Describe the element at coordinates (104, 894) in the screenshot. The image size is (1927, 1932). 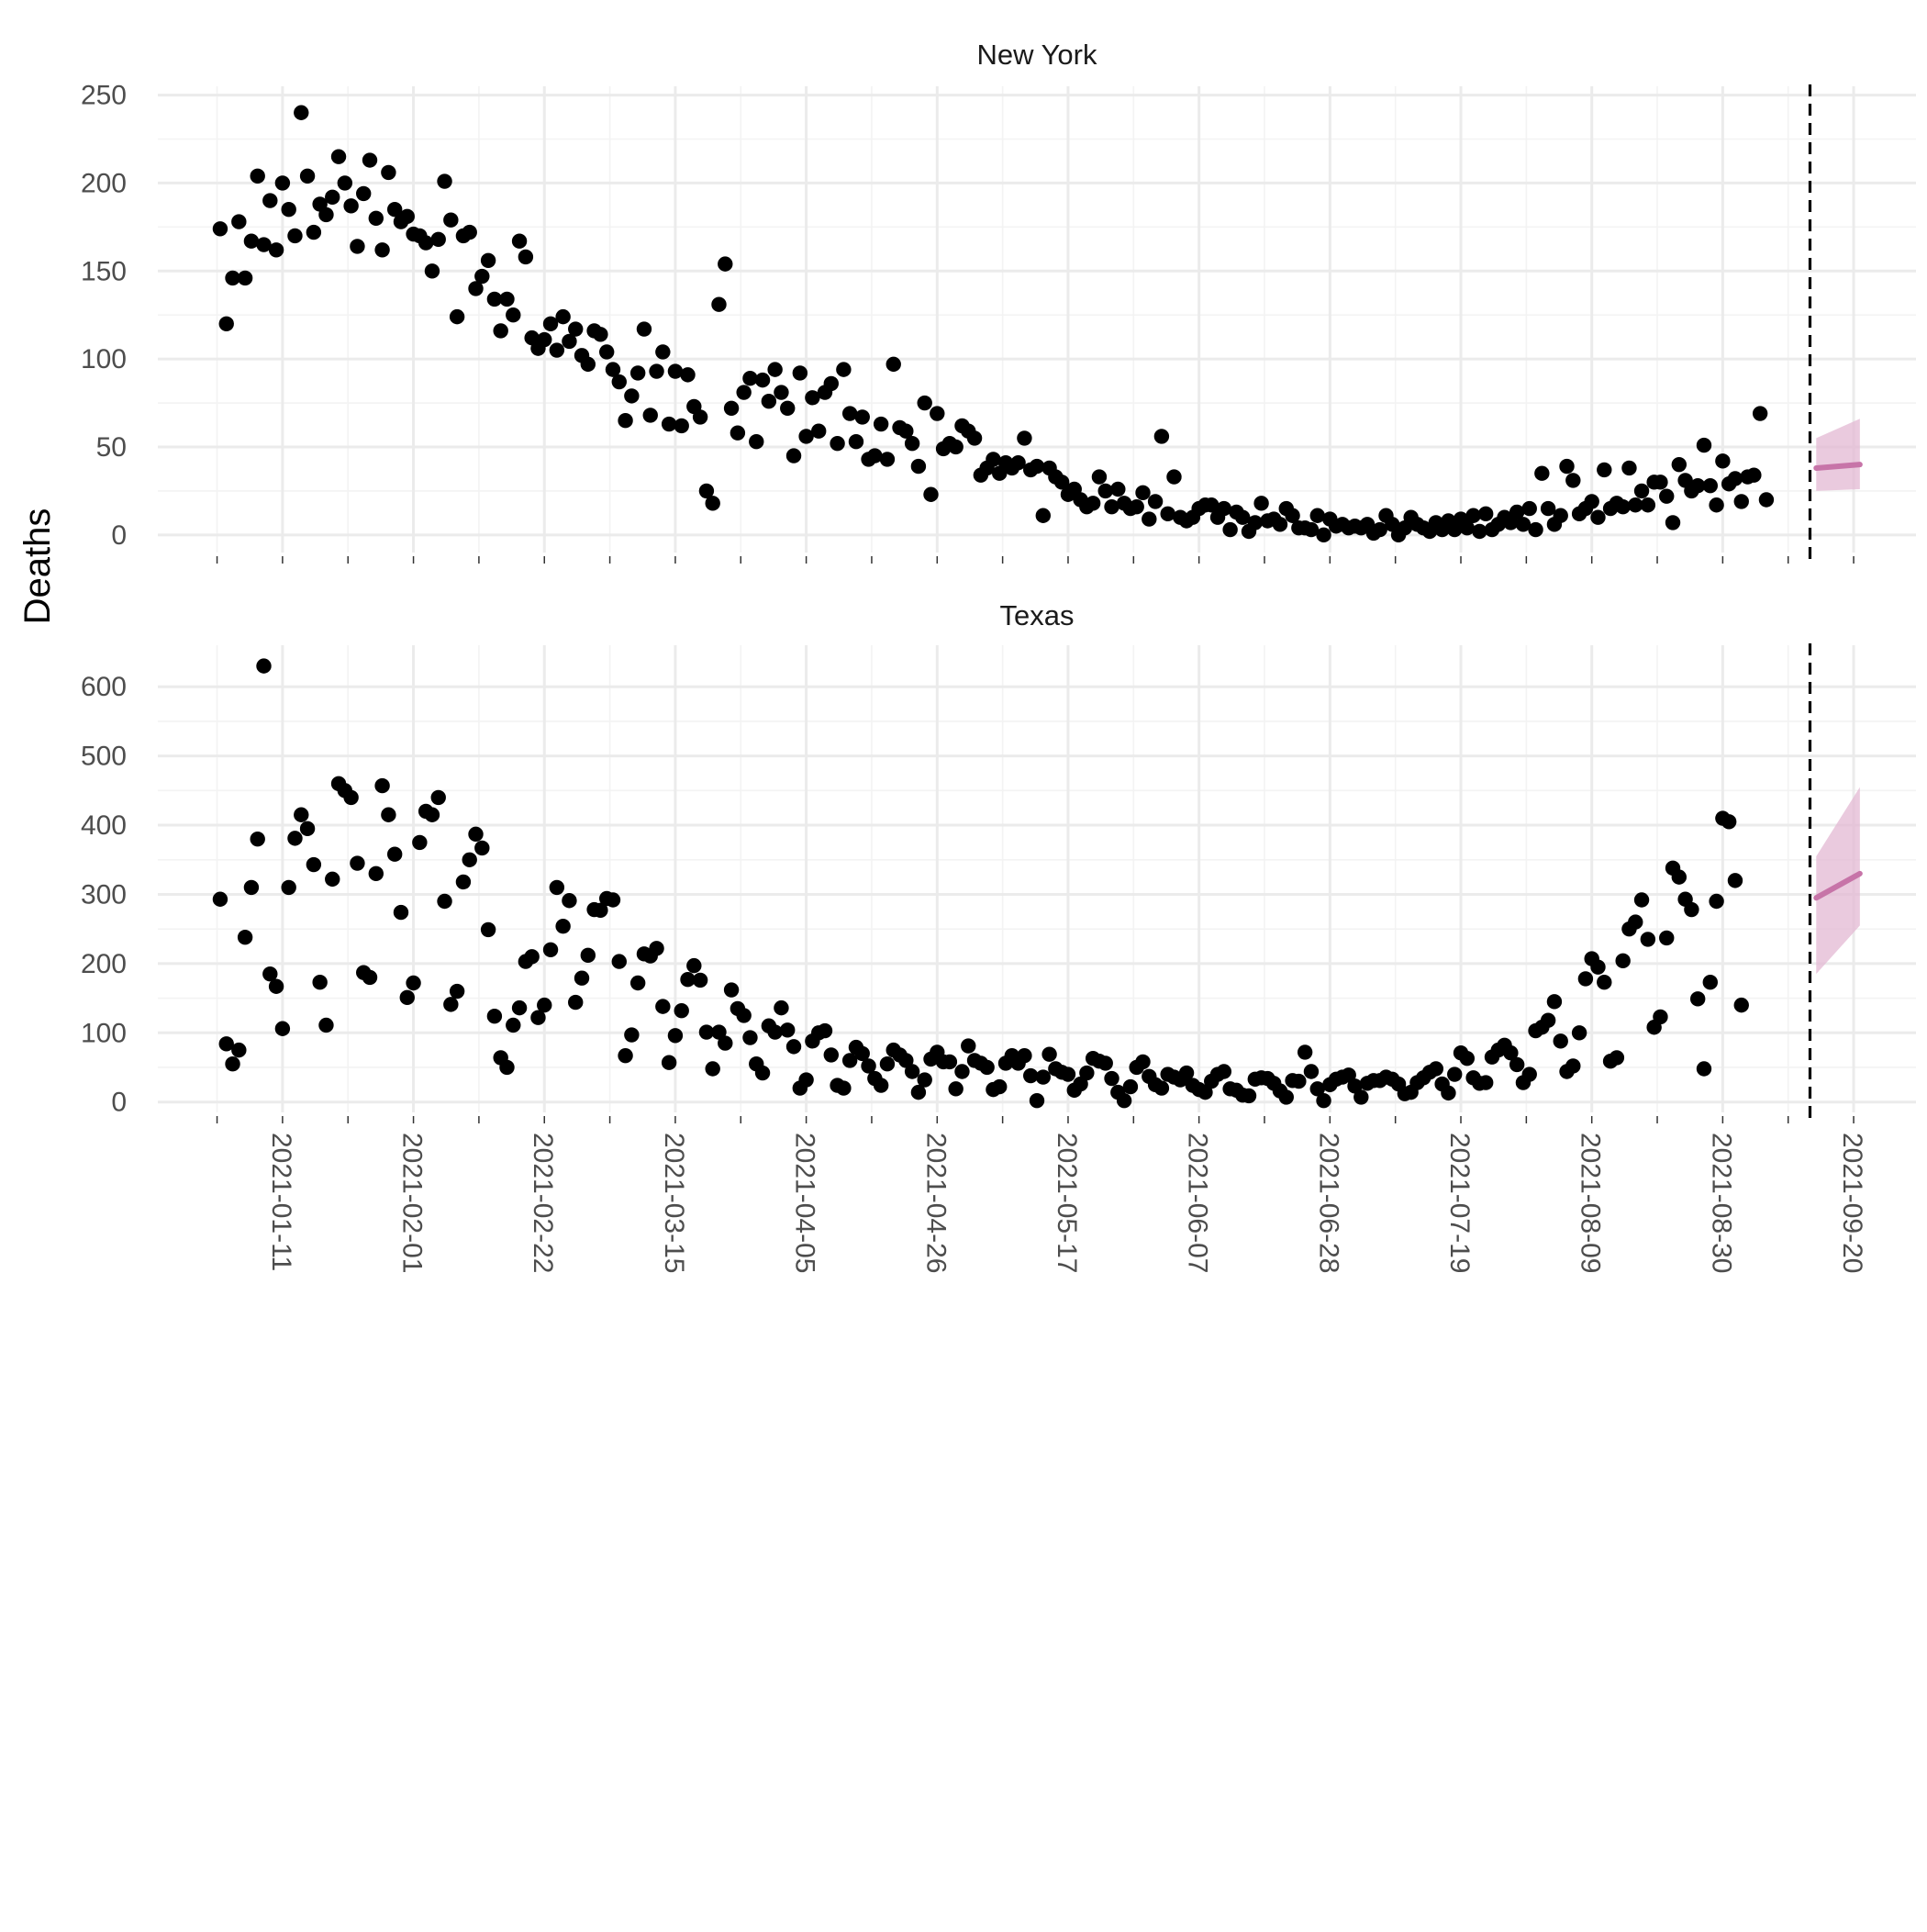
I see `y-tick-label: 300` at that location.